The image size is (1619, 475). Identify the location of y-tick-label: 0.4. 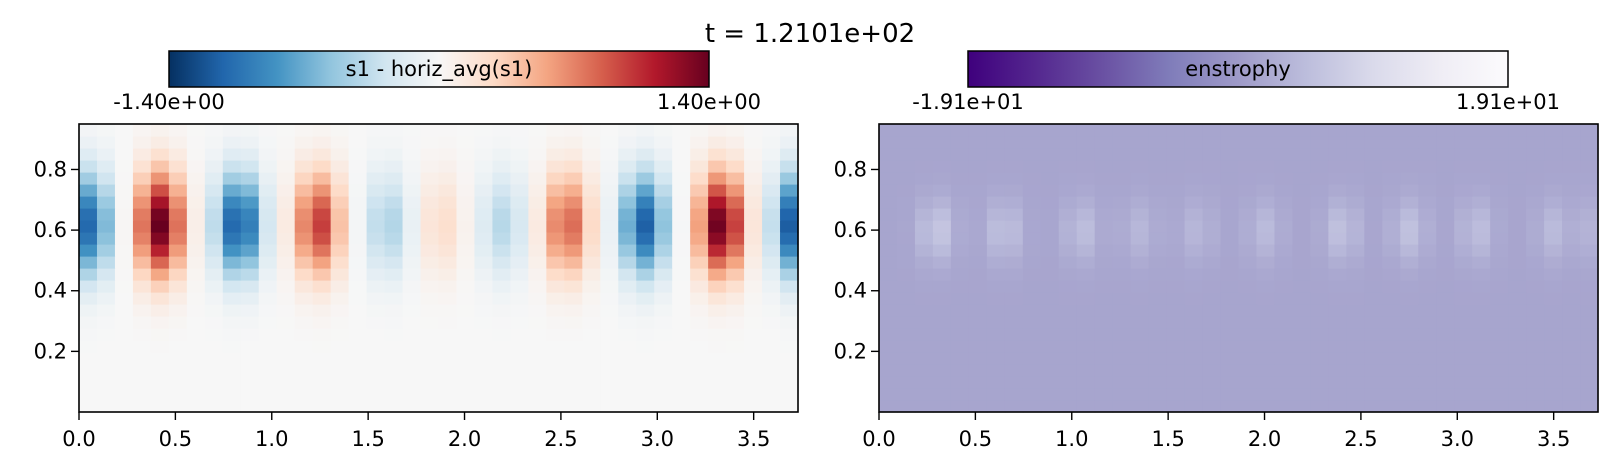
(50, 291).